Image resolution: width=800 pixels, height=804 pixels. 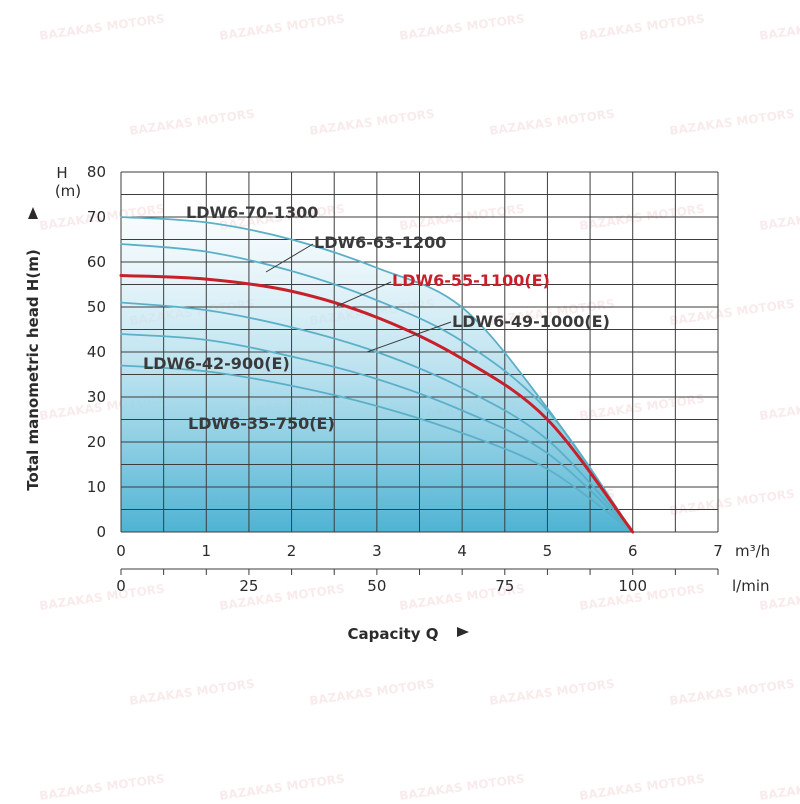 What do you see at coordinates (96, 487) in the screenshot?
I see `y-tick-label: 10` at bounding box center [96, 487].